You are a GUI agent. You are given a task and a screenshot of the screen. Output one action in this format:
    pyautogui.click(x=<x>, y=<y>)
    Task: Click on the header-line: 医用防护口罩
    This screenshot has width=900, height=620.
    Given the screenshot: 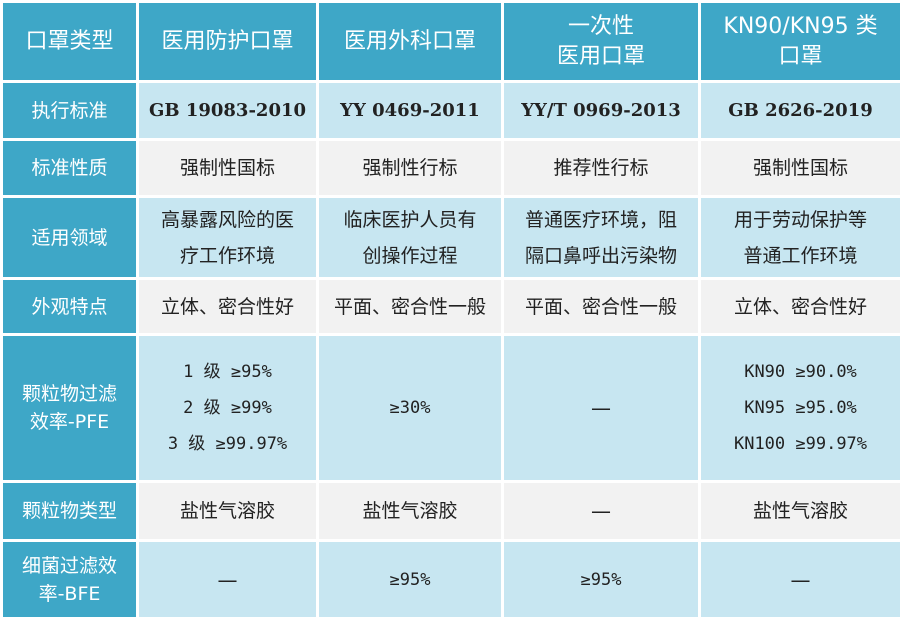 What is the action you would take?
    pyautogui.click(x=227, y=42)
    